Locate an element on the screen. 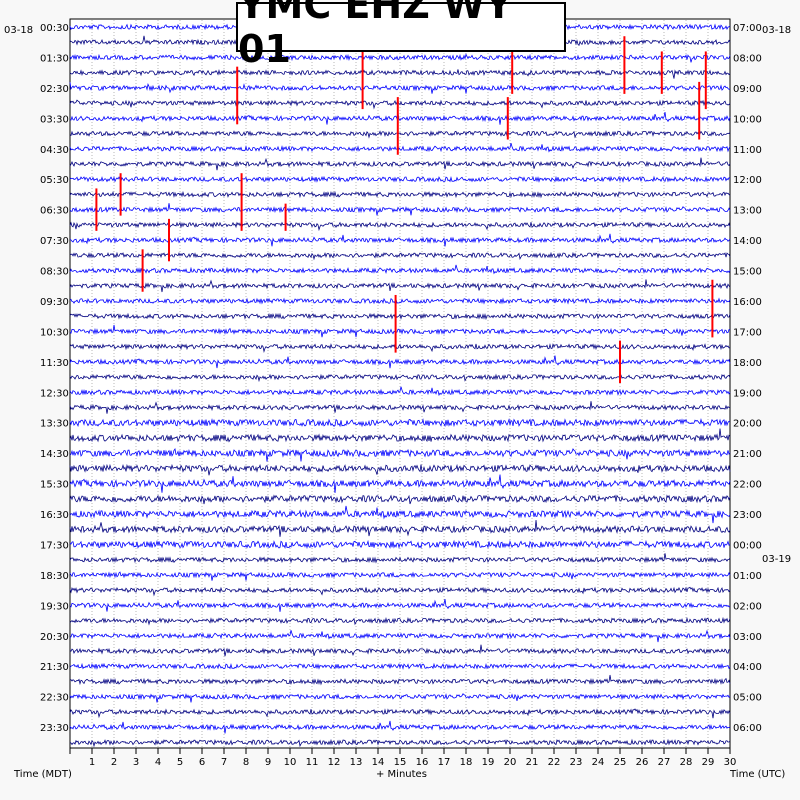 This screenshot has height=800, width=800. right-time-label: 01:00 is located at coordinates (747, 576).